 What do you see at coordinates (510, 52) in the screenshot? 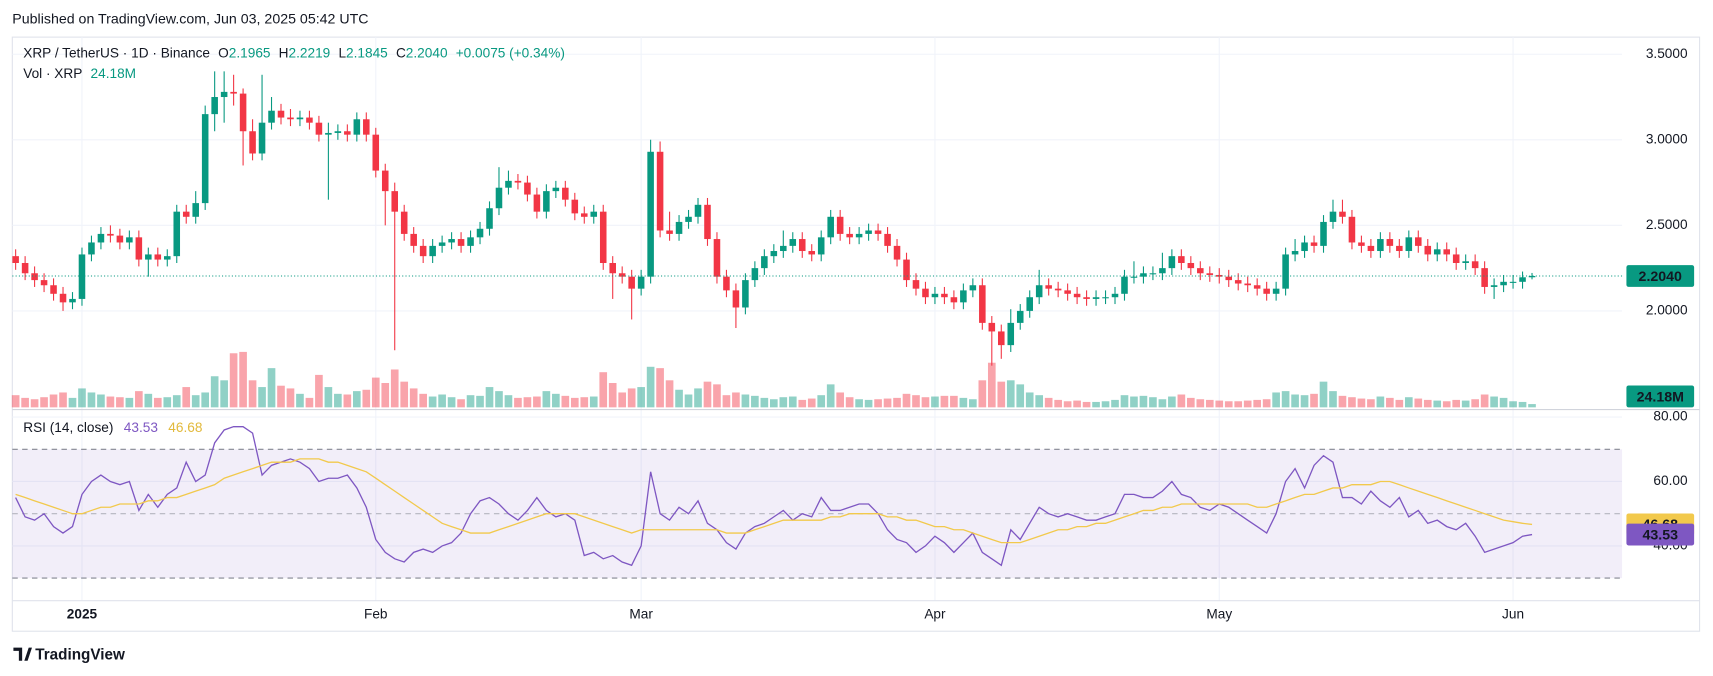
I see `legend-change: +0.0075 (+0.34%)` at bounding box center [510, 52].